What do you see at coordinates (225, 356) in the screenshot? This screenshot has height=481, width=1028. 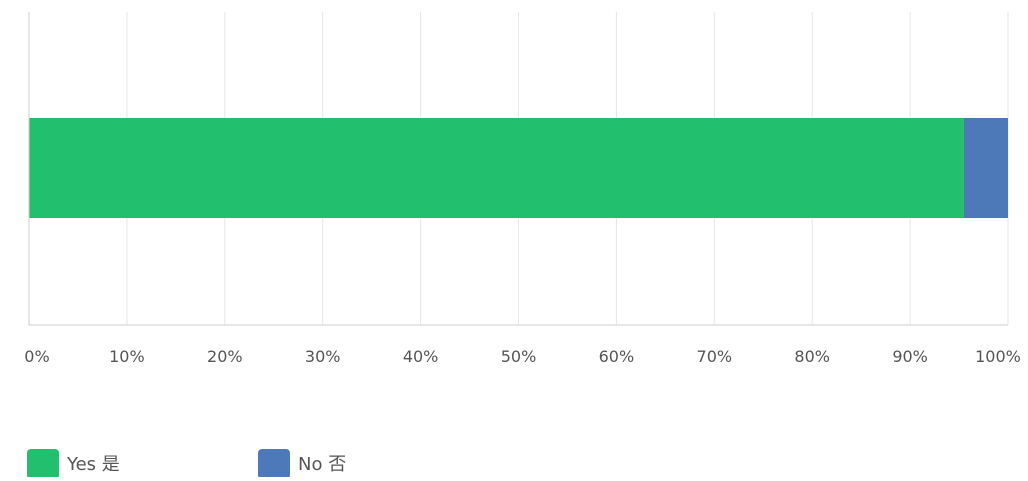 I see `x-tick-label: 20%` at bounding box center [225, 356].